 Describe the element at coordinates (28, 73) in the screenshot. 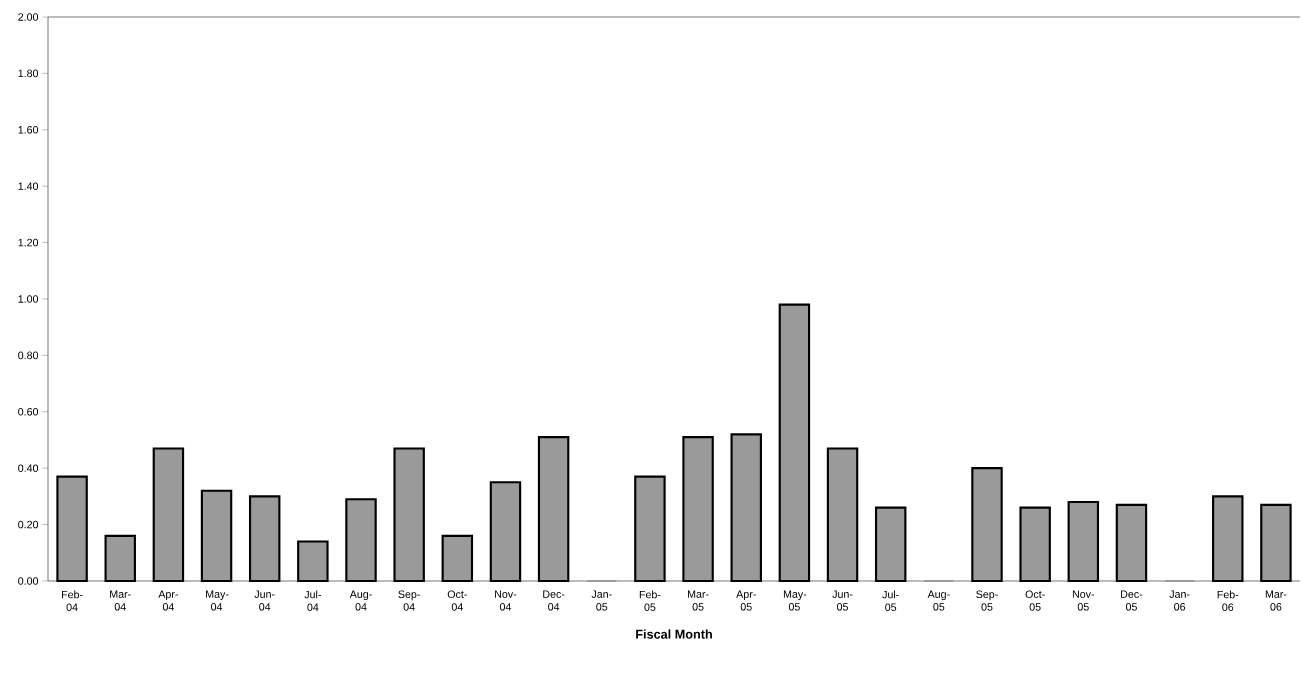

I see `y-tick-label: 1.80` at that location.